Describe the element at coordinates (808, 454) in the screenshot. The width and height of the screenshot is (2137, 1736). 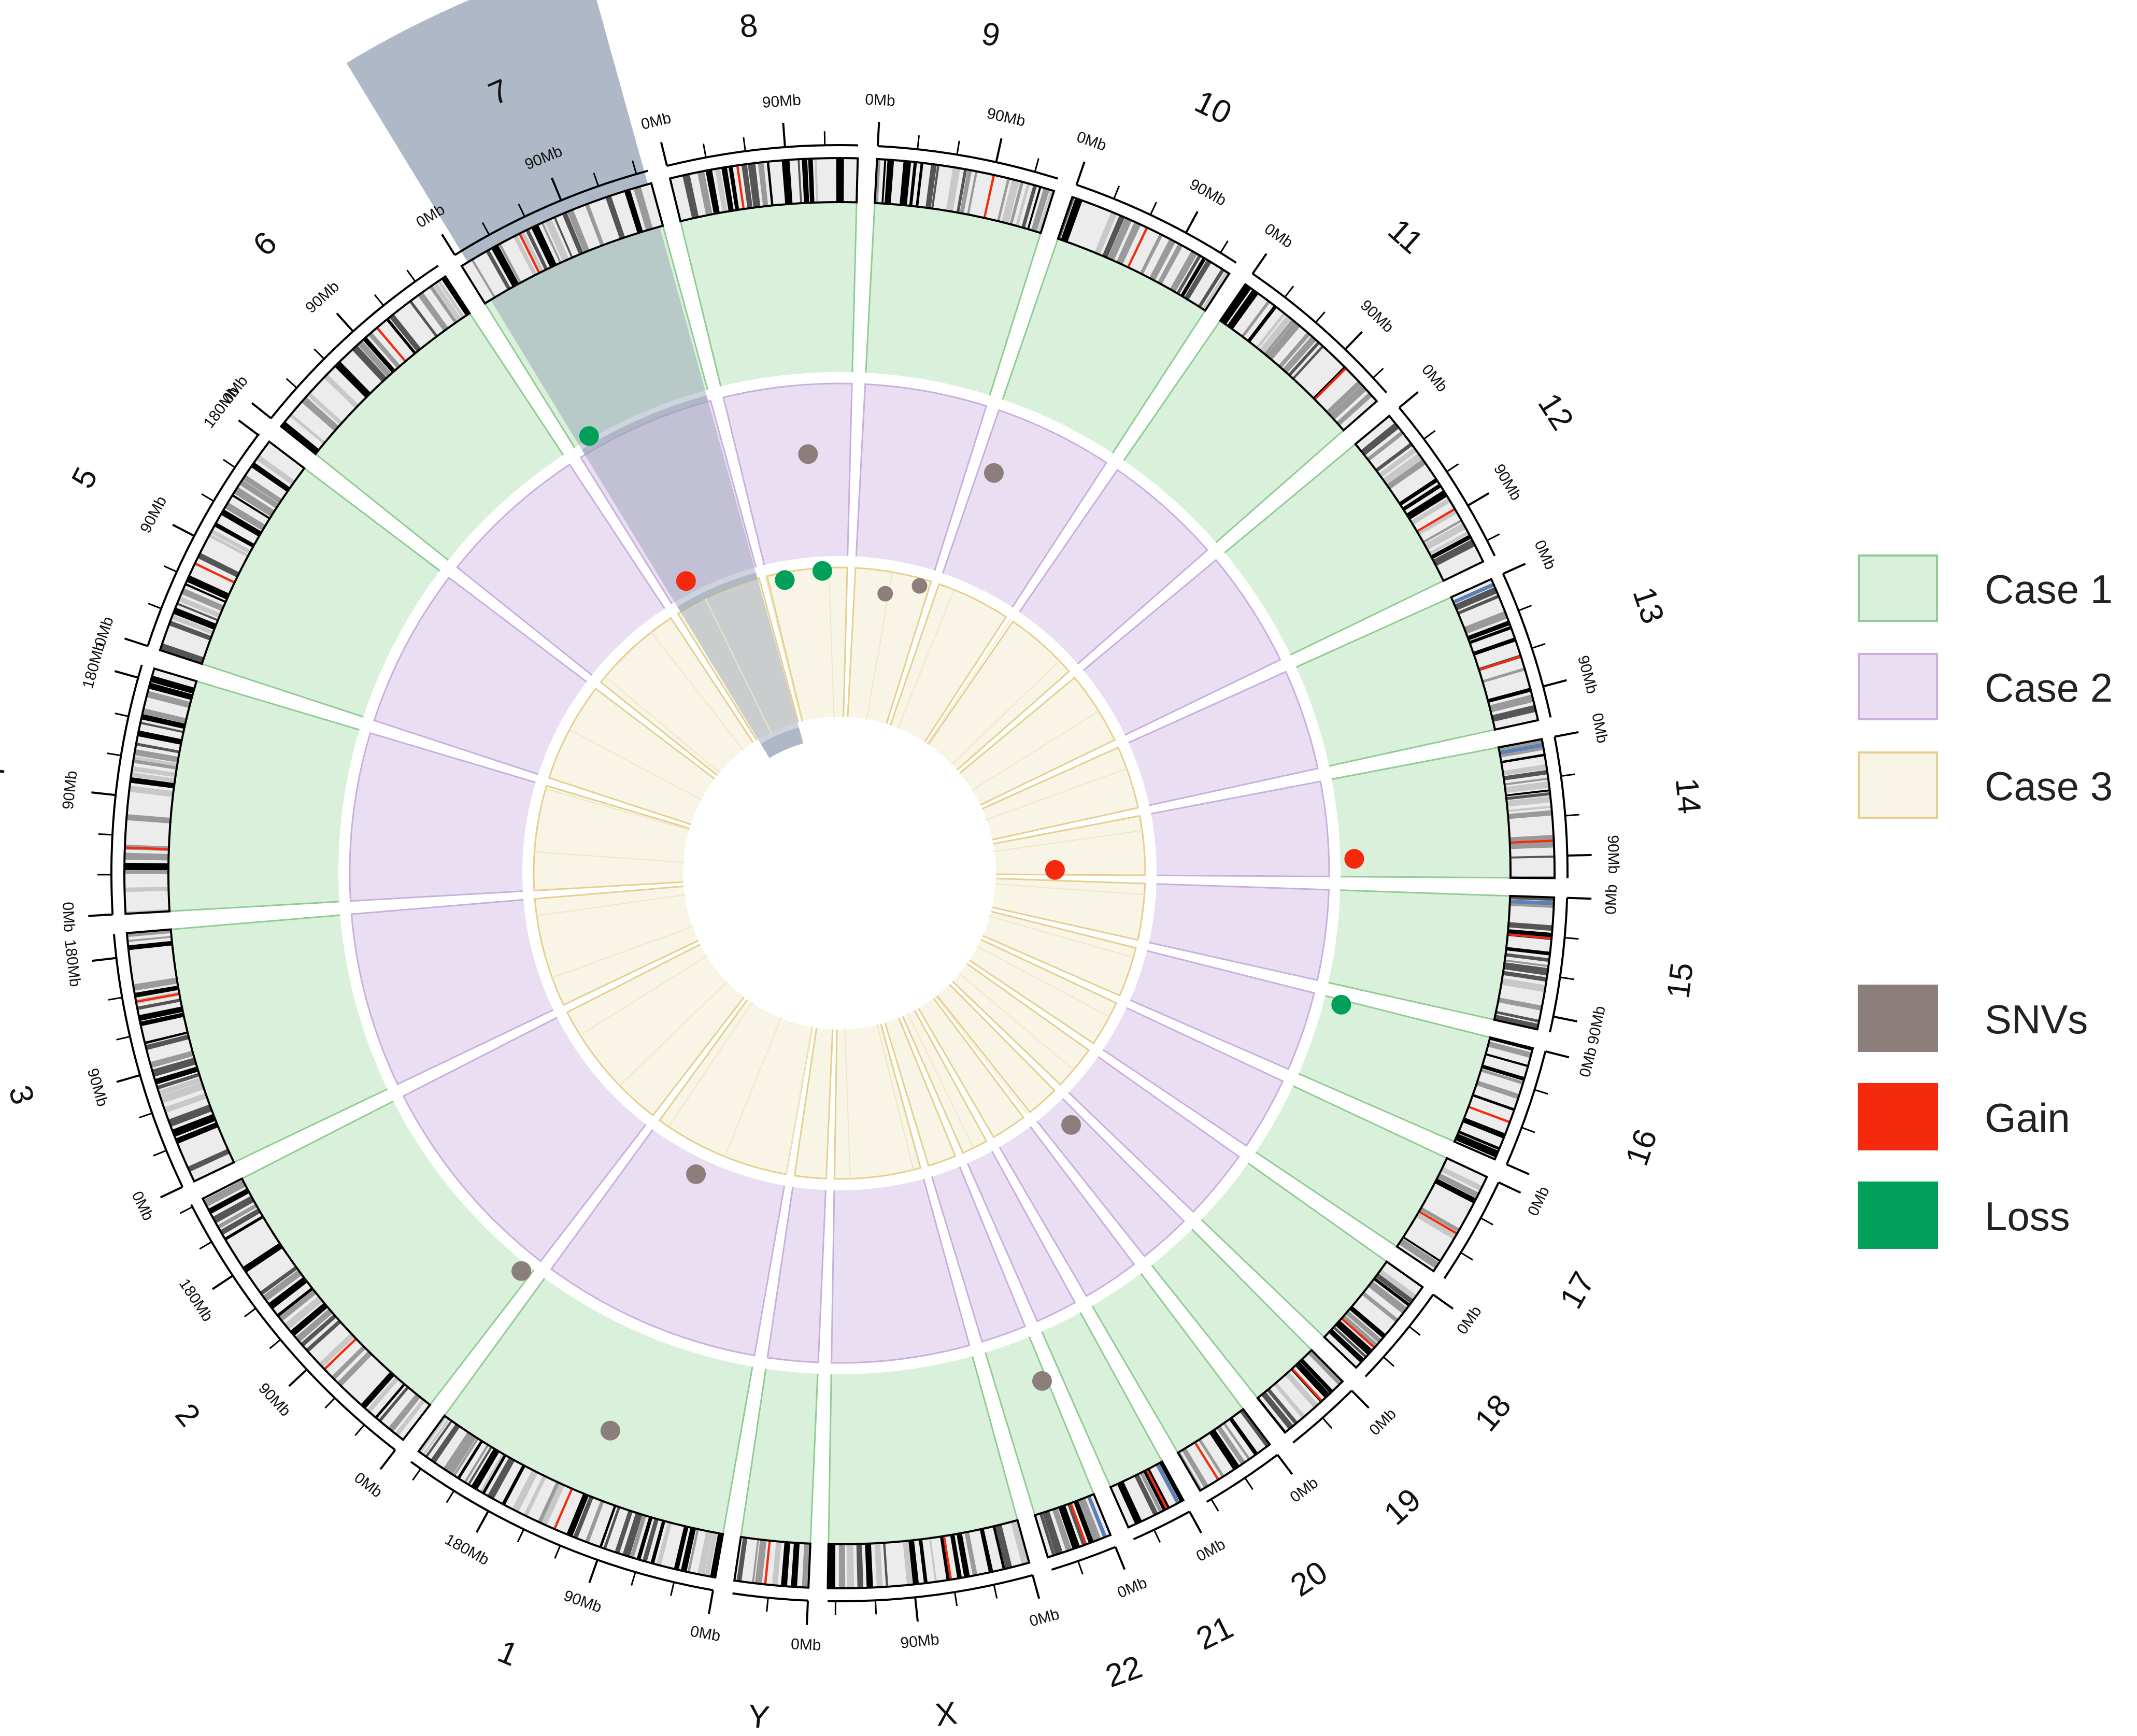
I see `event-snvs-case-2-chr8` at that location.